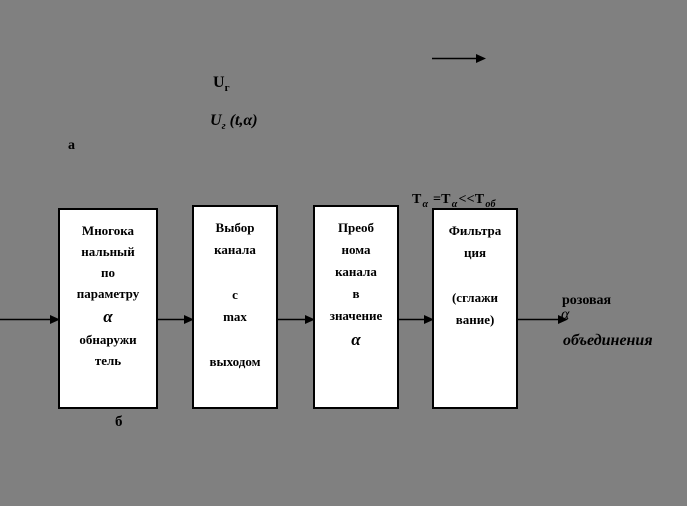  Describe the element at coordinates (475, 275) in the screenshot. I see `box4-line-3-spacer` at that location.